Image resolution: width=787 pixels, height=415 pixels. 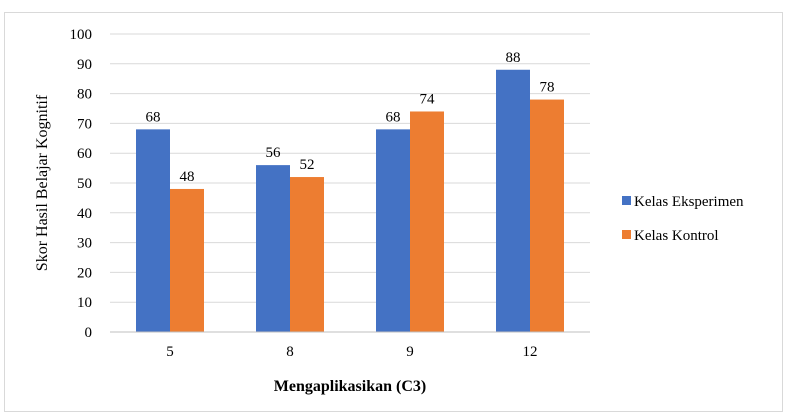 What do you see at coordinates (290, 352) in the screenshot?
I see `x-tick-label: 8` at bounding box center [290, 352].